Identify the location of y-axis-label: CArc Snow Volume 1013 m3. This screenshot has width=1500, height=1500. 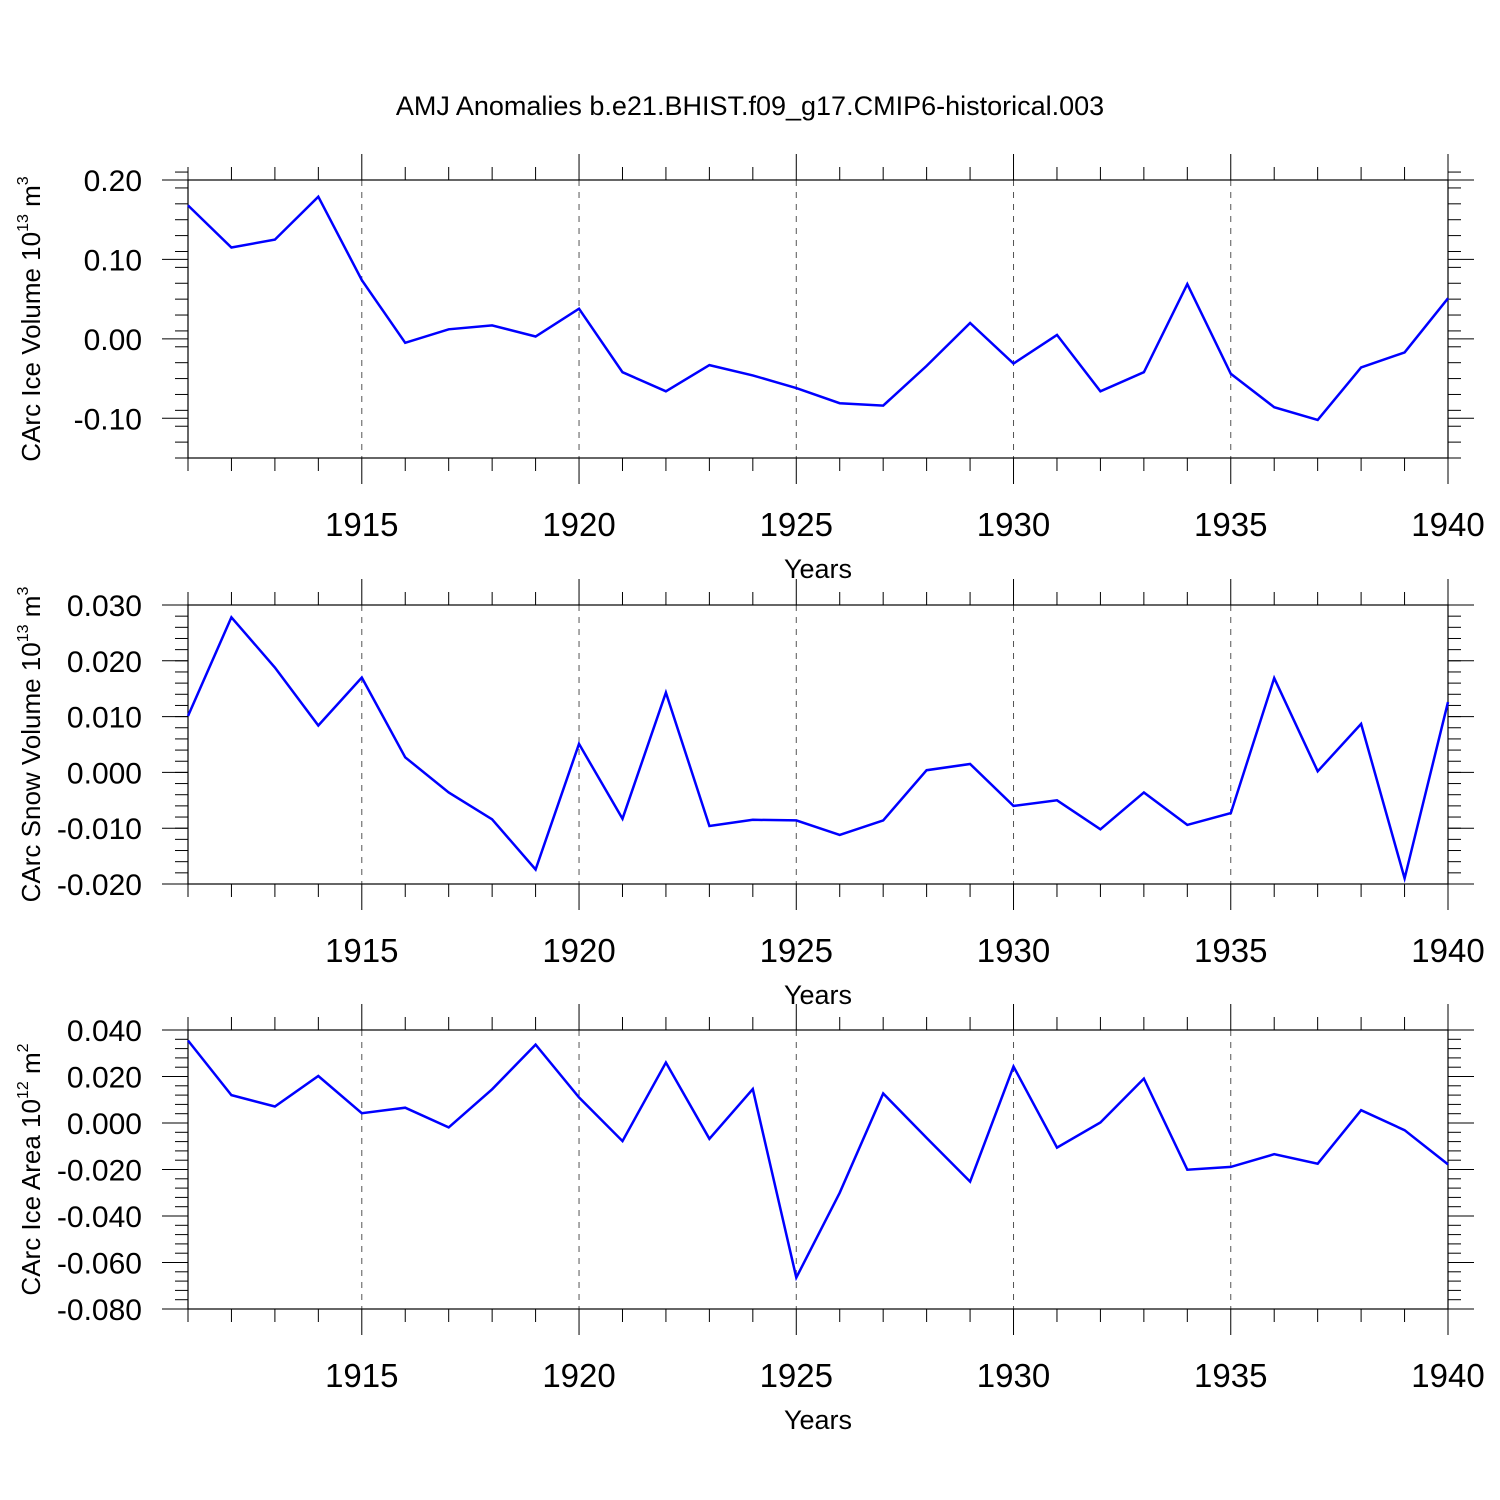
(30, 745).